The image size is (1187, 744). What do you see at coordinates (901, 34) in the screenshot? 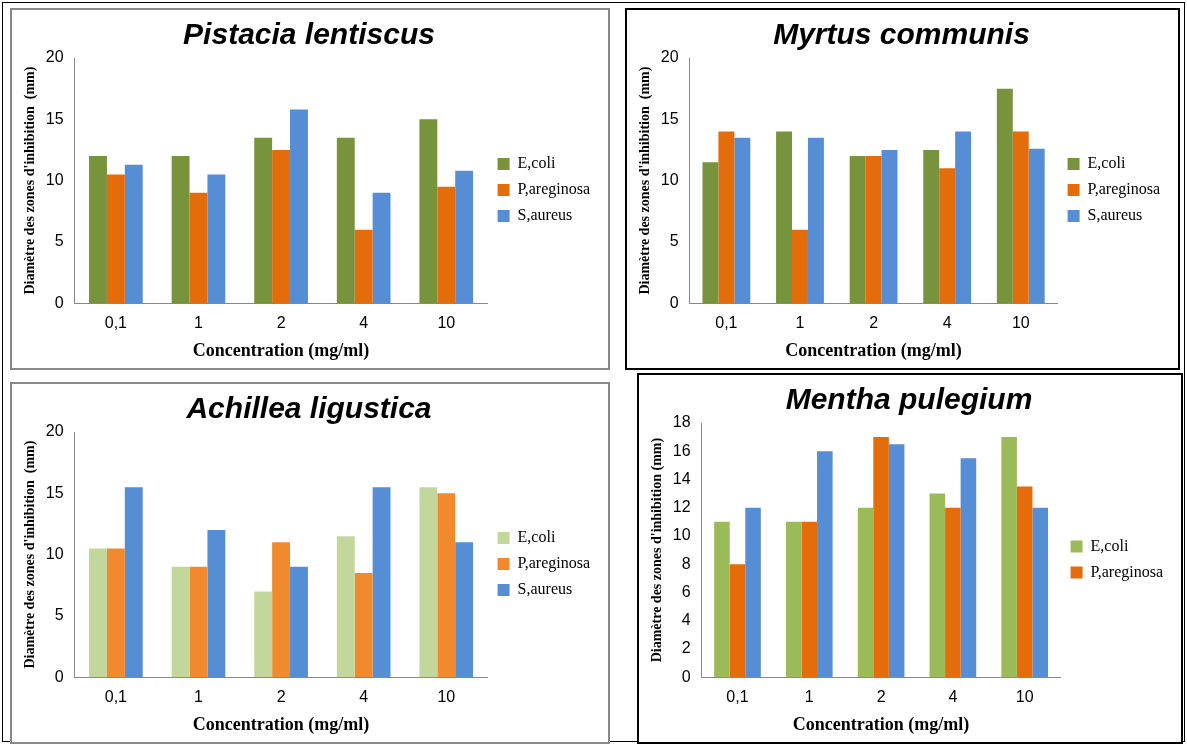
I see `chart-title: Myrtus communis` at bounding box center [901, 34].